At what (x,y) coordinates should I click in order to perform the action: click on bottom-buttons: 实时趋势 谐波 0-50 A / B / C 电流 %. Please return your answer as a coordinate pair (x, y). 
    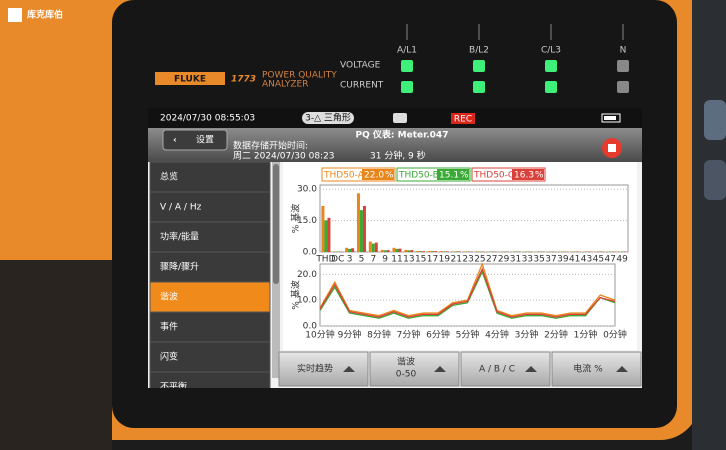
    Looking at the image, I should click on (460, 369).